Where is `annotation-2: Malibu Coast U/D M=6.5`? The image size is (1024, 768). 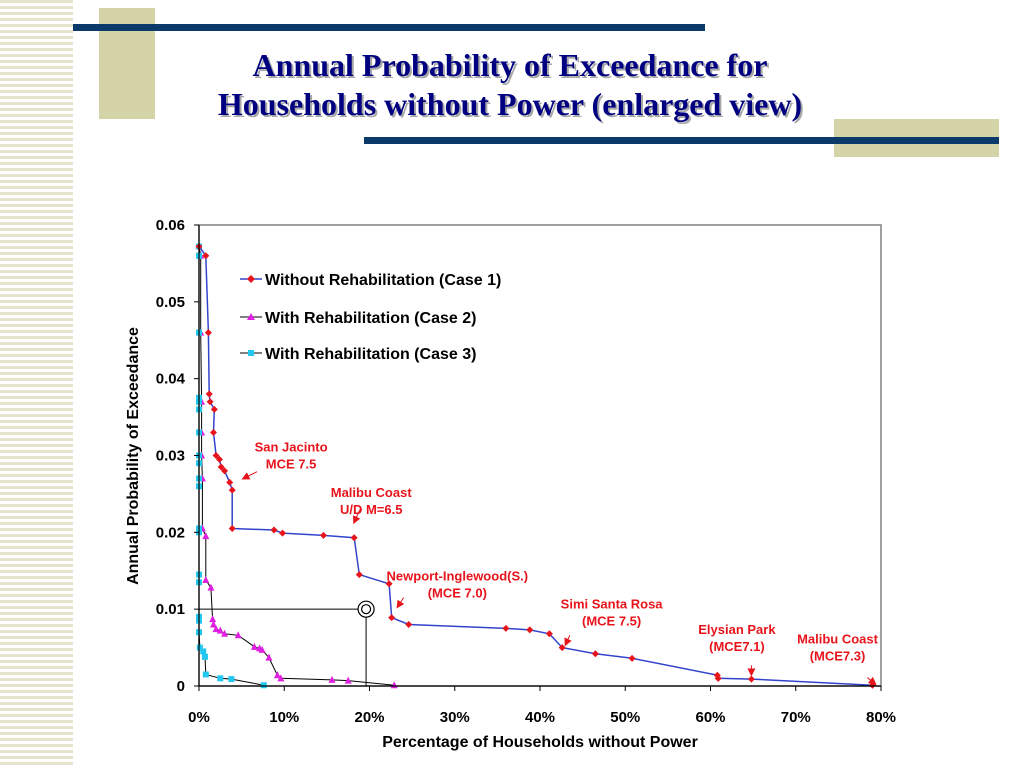
annotation-2: Malibu Coast U/D M=6.5 is located at coordinates (372, 505).